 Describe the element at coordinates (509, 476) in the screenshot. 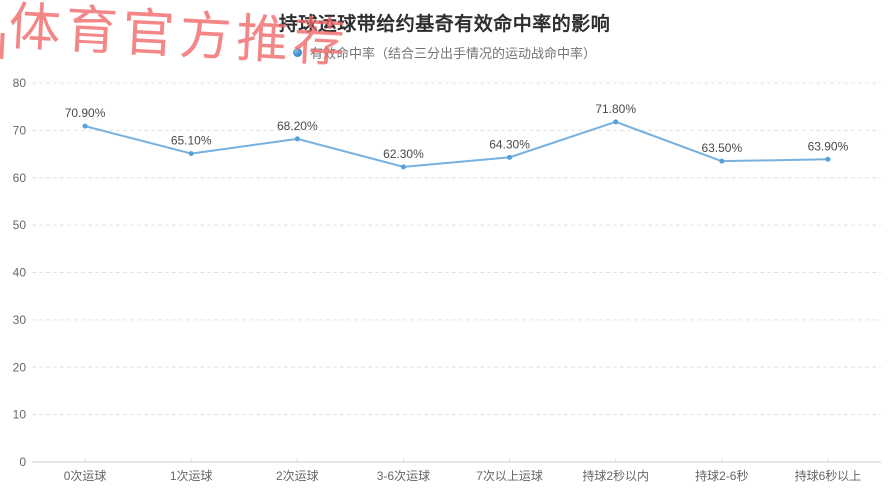

I see `svg-text: 7次以上运球` at that location.